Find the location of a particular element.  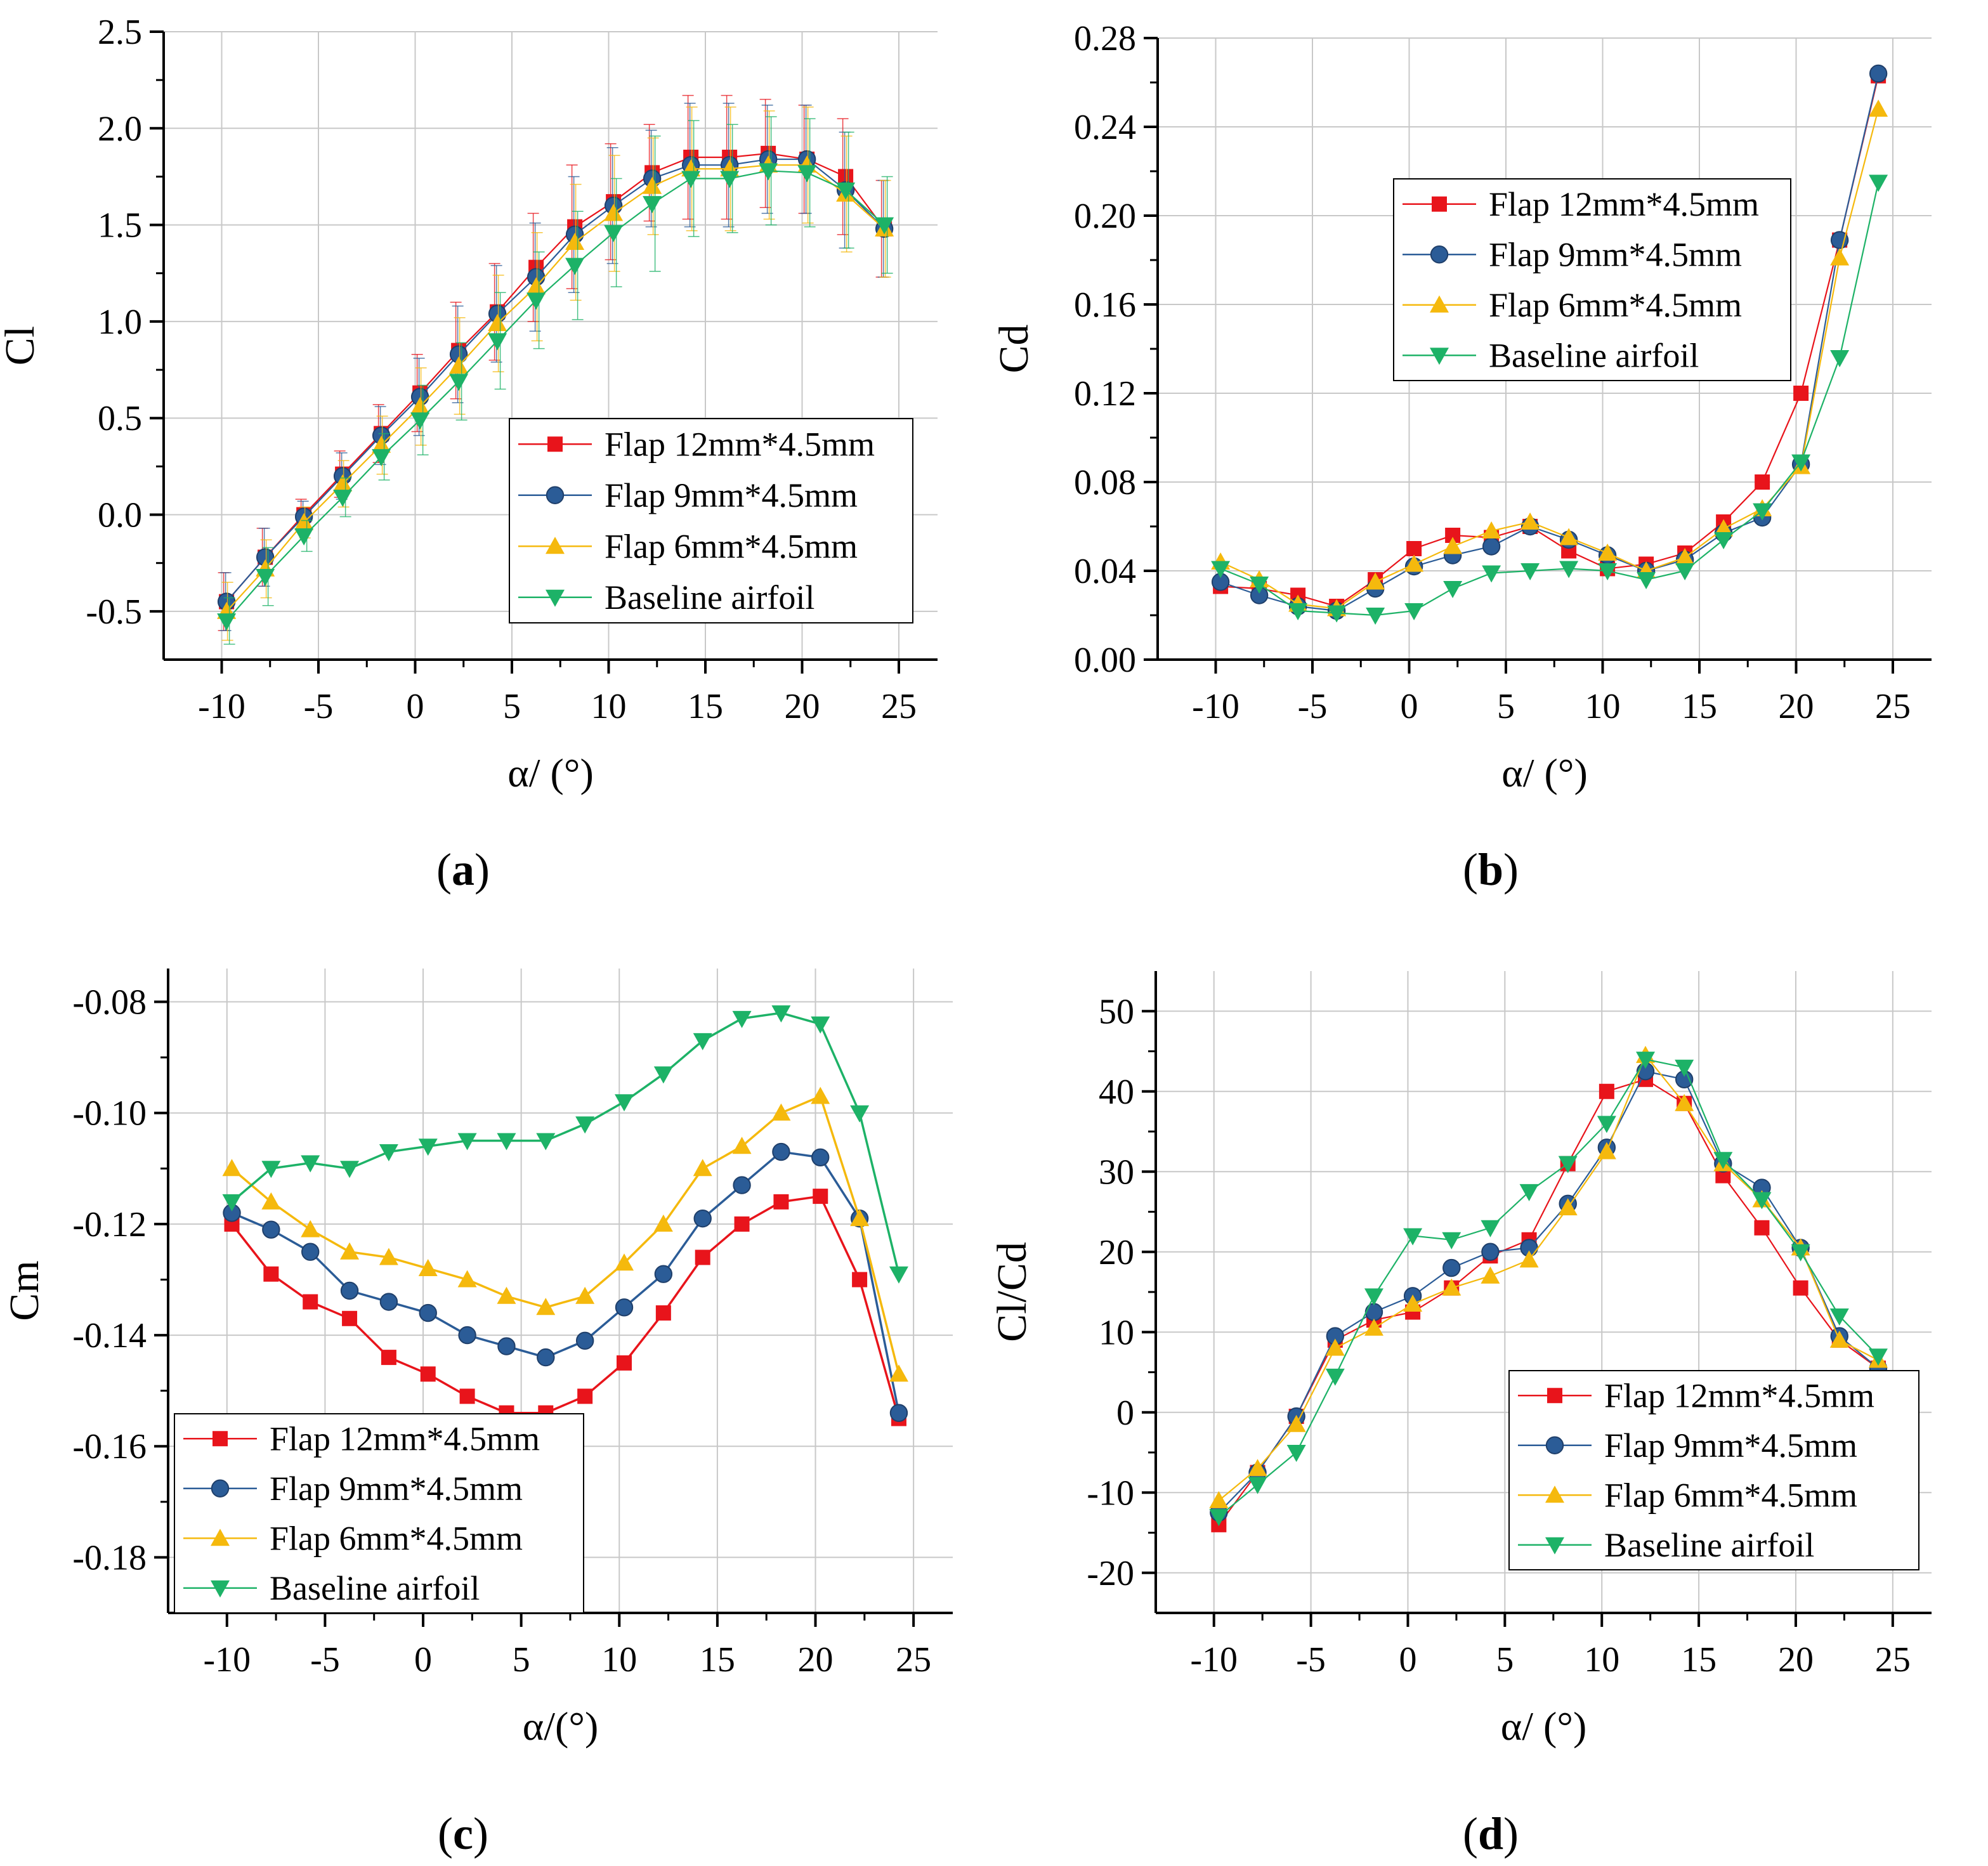

y-tick-label: 30 is located at coordinates (1116, 1172).